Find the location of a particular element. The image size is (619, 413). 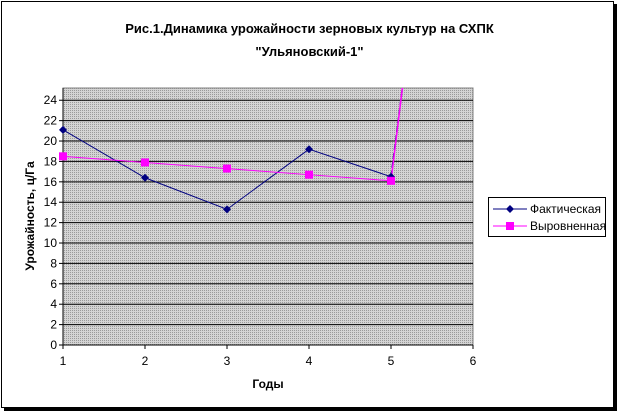

y-tick-label: 16 is located at coordinates (51, 182).